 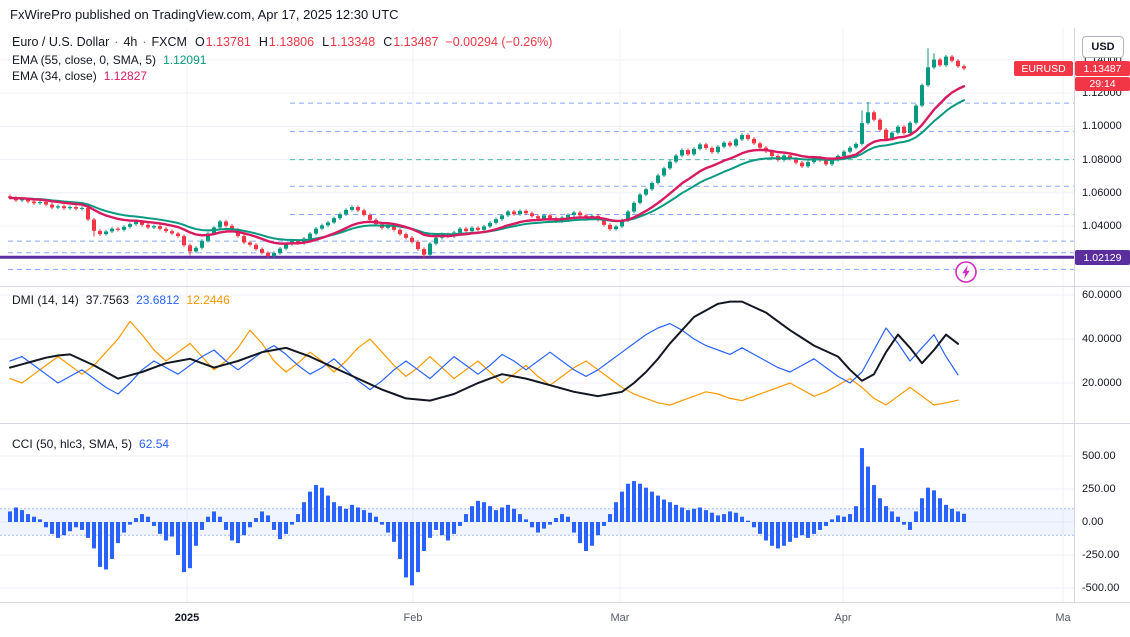 I want to click on time-tick-label: Apr, so click(x=843, y=618).